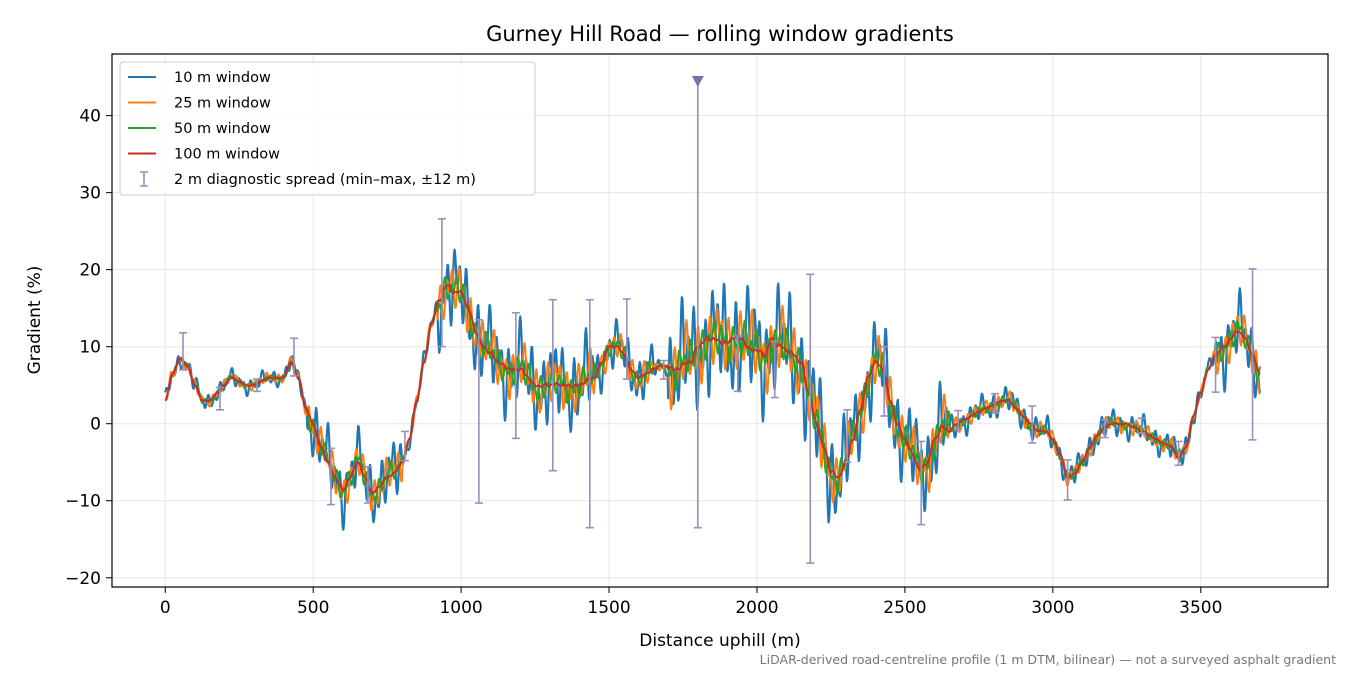 This screenshot has width=1350, height=675. I want to click on legend-label: 50 m window, so click(222, 129).